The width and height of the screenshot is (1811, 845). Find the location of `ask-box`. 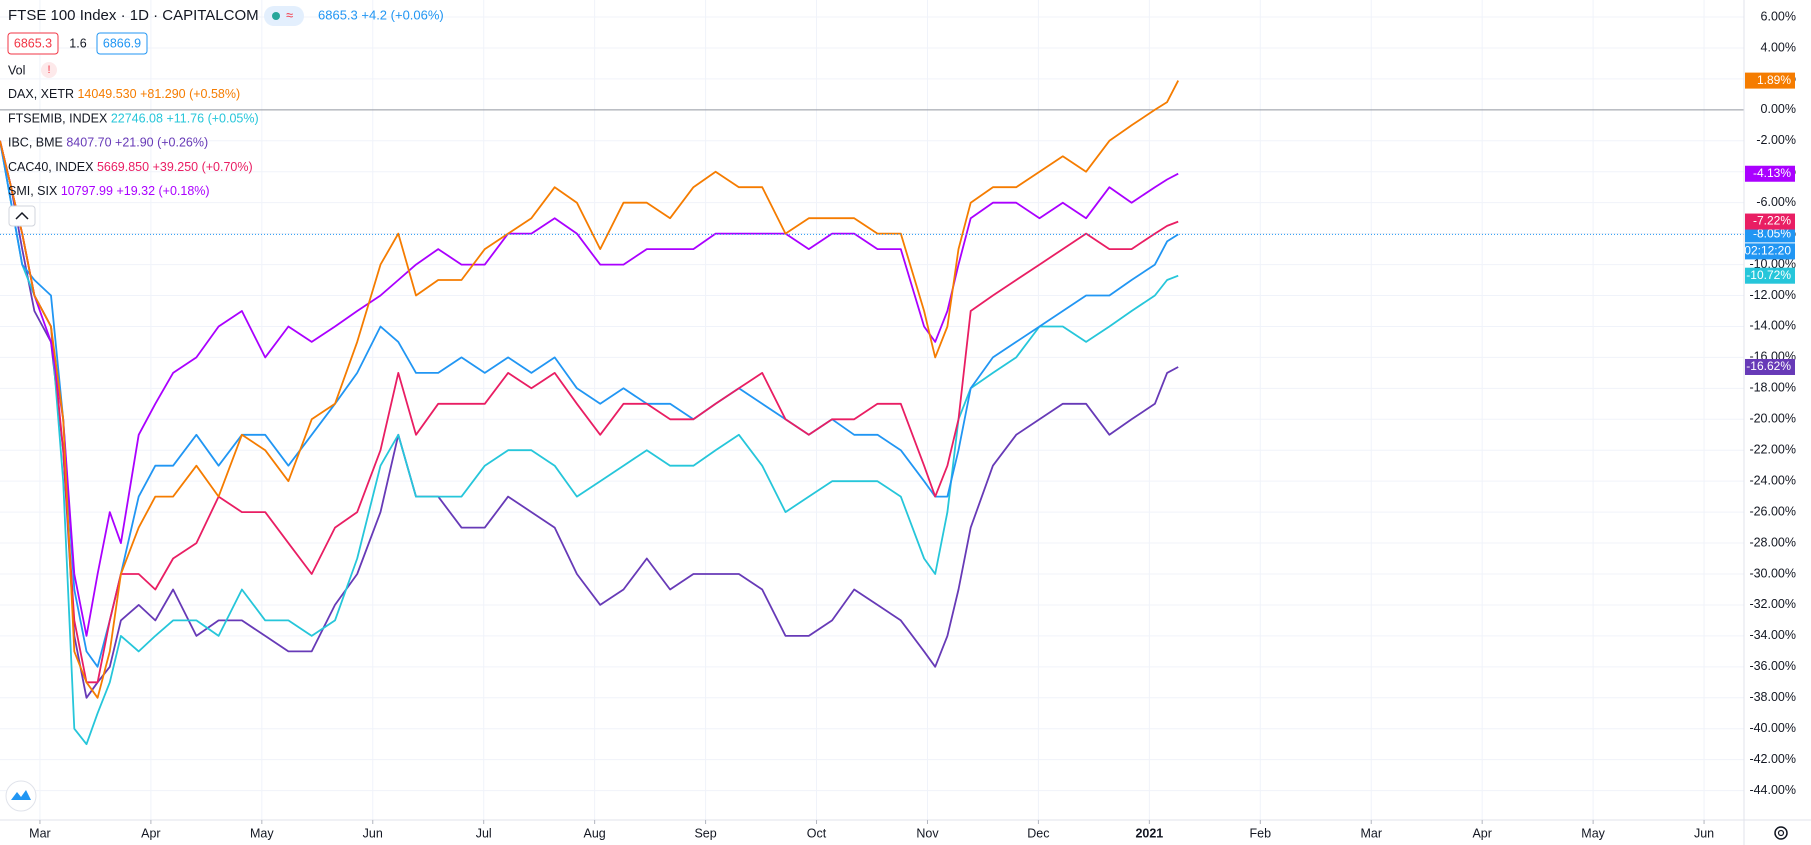

ask-box is located at coordinates (122, 43).